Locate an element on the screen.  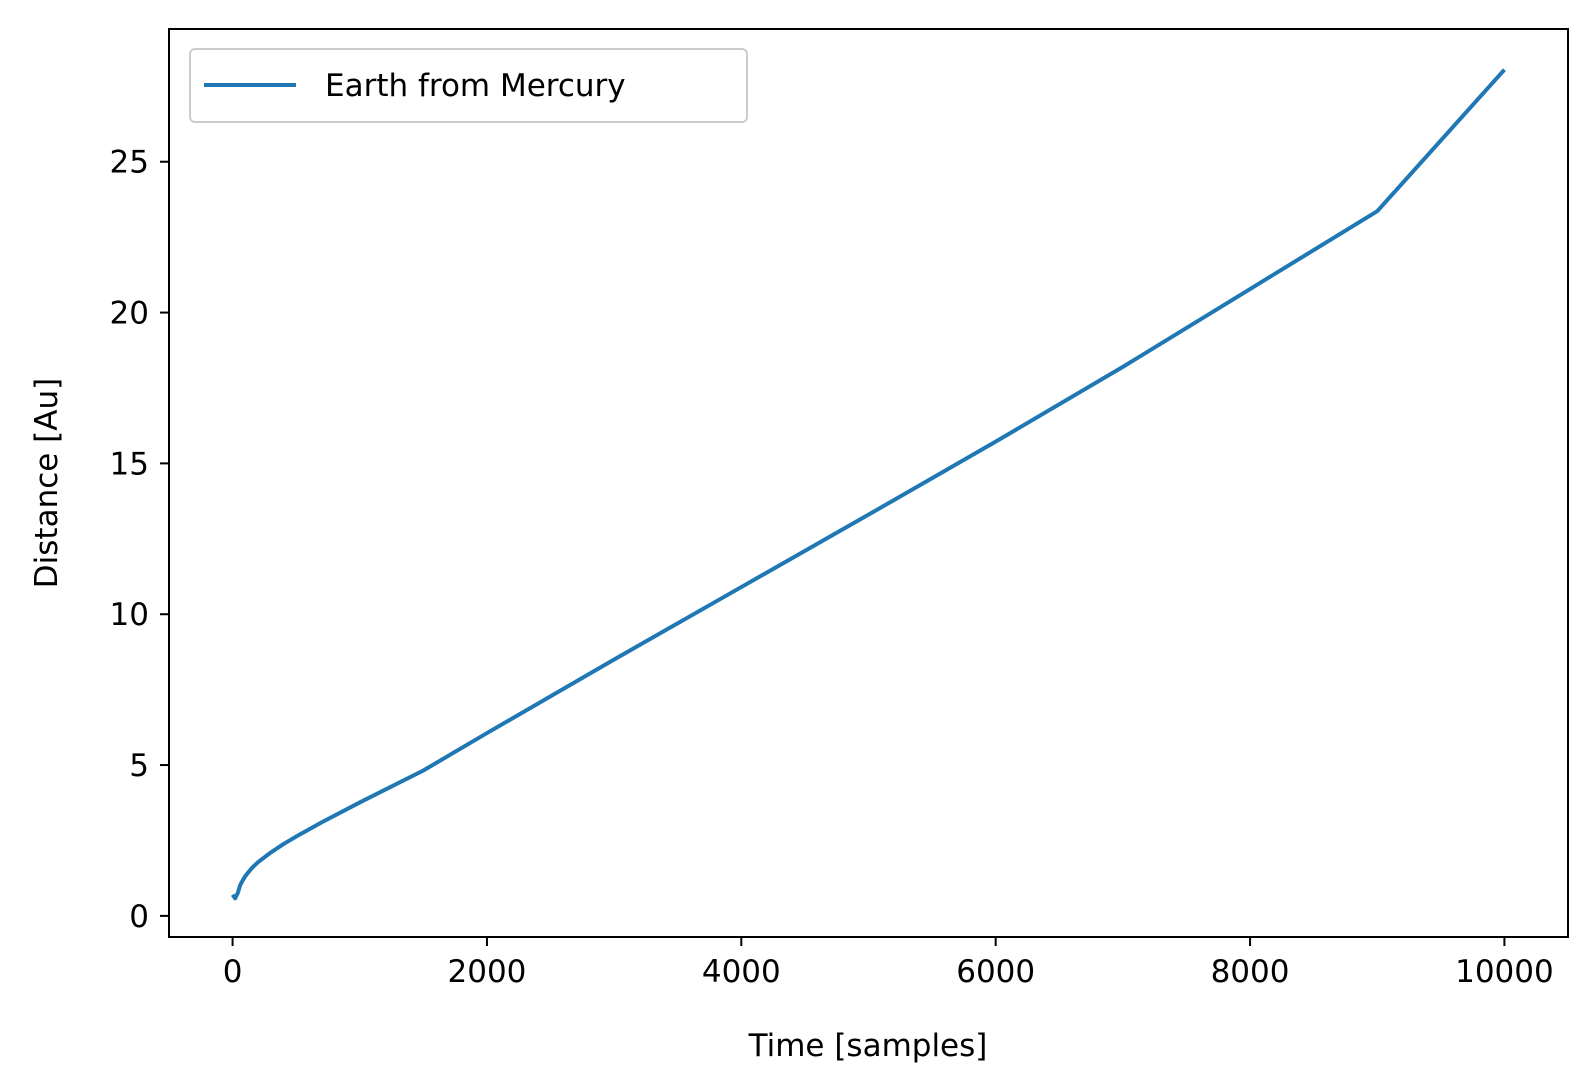
x-axis-ticks: 0 2000 4000 6000 8000 10000 is located at coordinates (888, 963).